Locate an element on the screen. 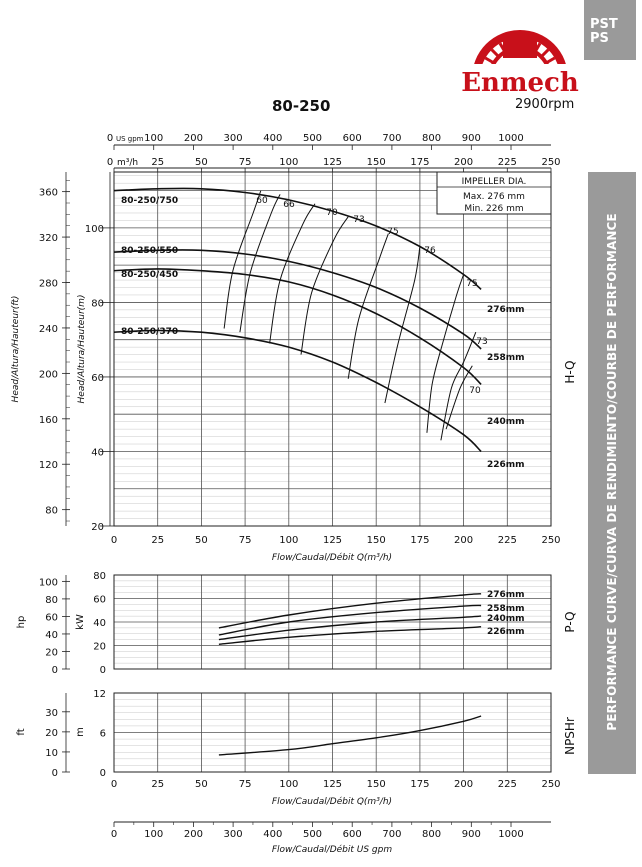 Image resolution: width=642 pixels, height=867 pixels. hq-x-tick: 175 is located at coordinates (419, 540).